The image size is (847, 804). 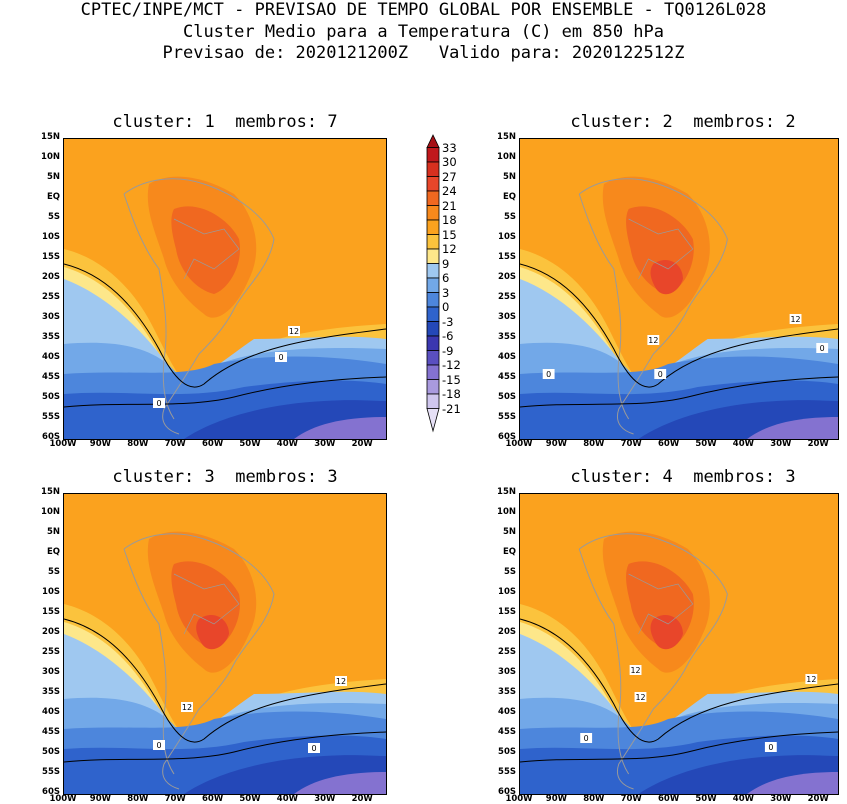 I want to click on colorbar-label: 15, so click(x=449, y=234).